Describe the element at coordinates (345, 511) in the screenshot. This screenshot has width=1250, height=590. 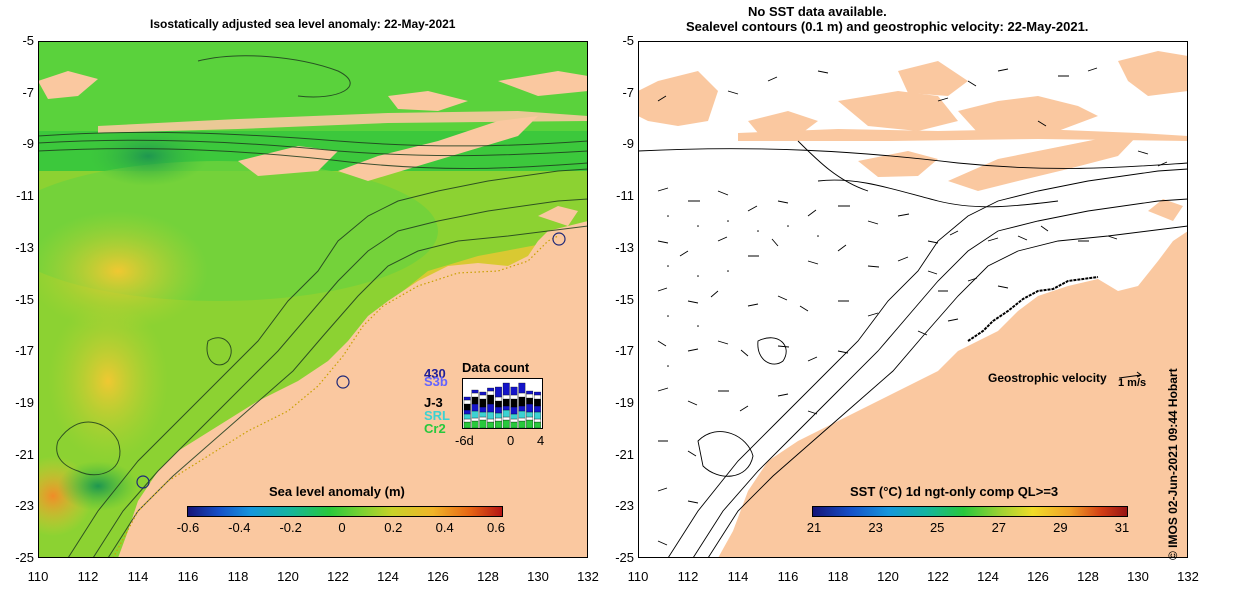
I see `sla-colorbar` at that location.